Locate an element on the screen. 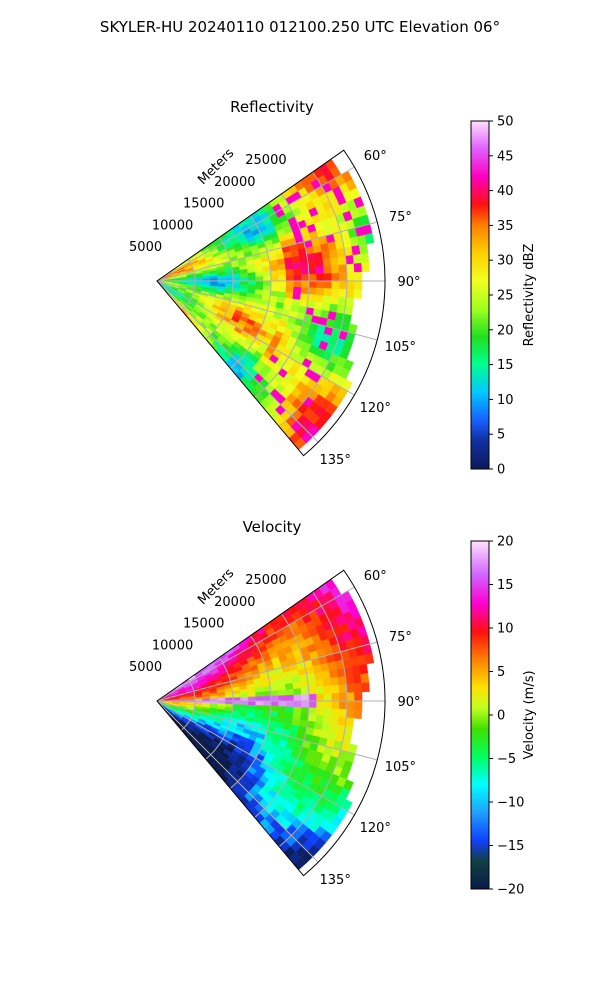 The image size is (600, 1000). colorbar-tick-label: 30 is located at coordinates (505, 261).